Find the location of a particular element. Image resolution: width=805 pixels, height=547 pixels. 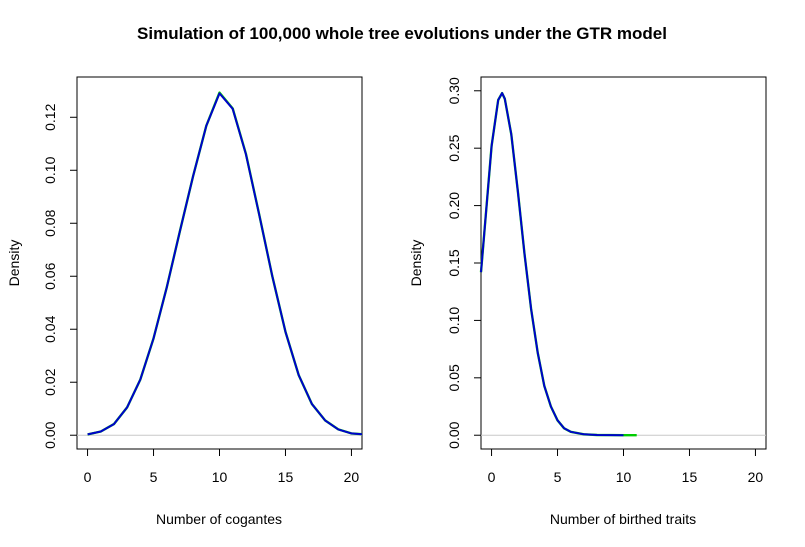

y-tick-label: 0.05 is located at coordinates (454, 377).